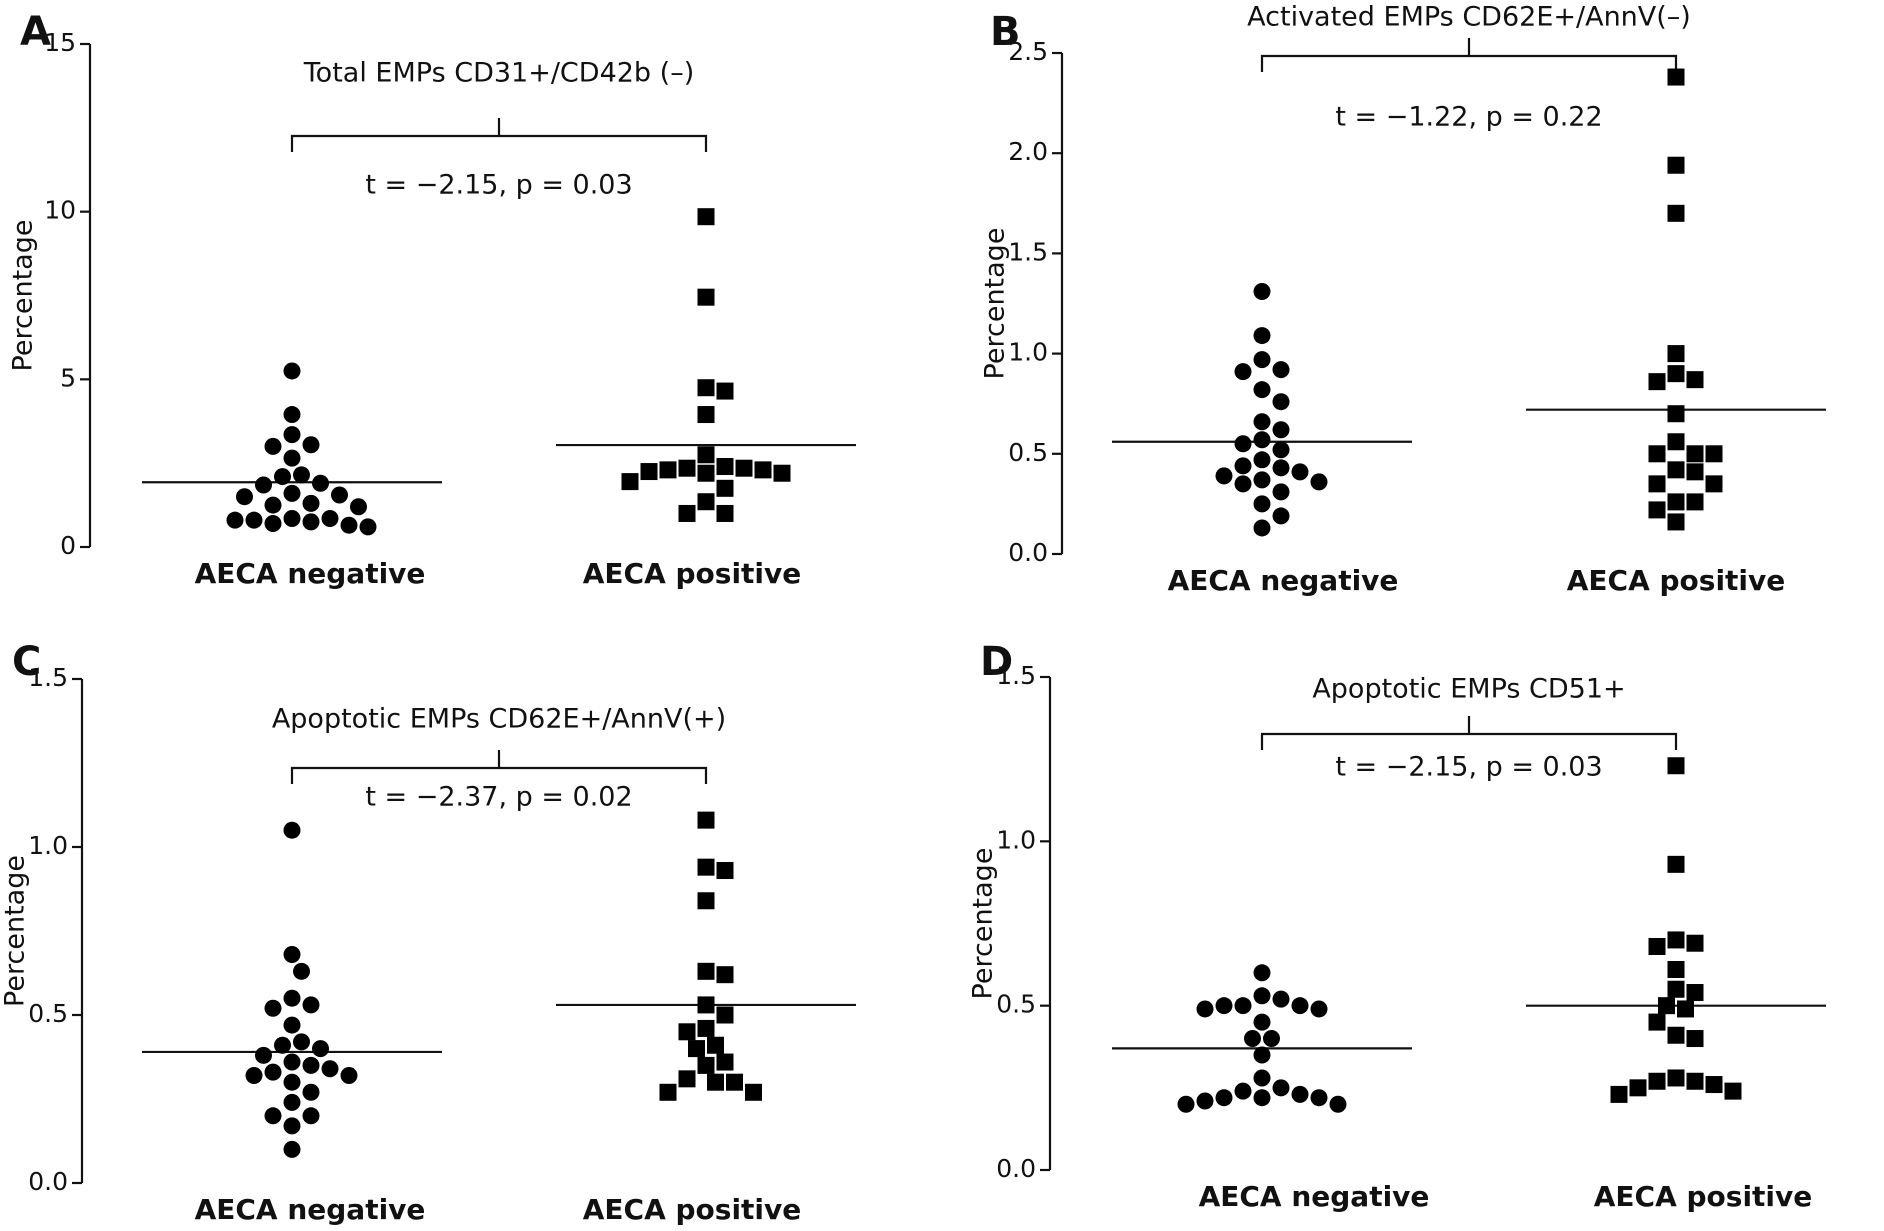  What do you see at coordinates (499, 135) in the screenshot?
I see `significance-bracket` at bounding box center [499, 135].